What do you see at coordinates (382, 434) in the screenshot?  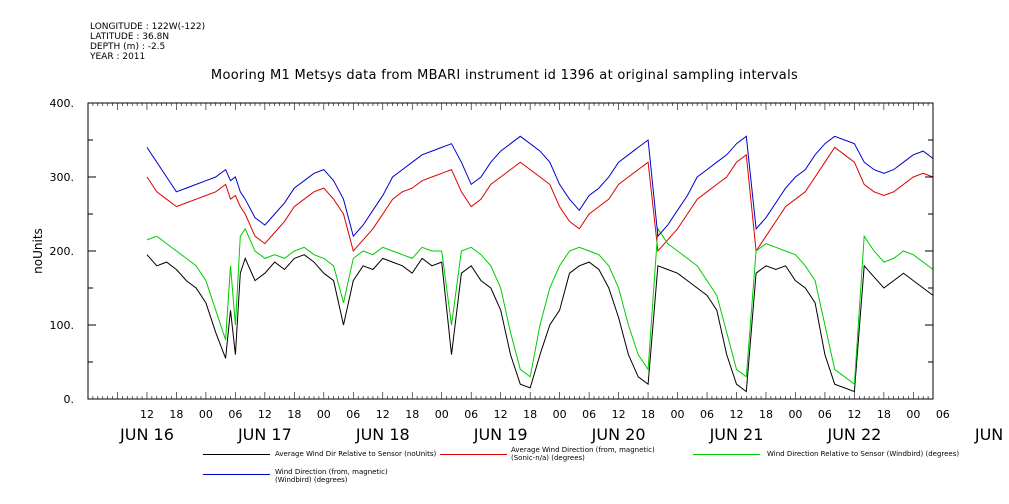 I see `x-day-label: JUN 18` at bounding box center [382, 434].